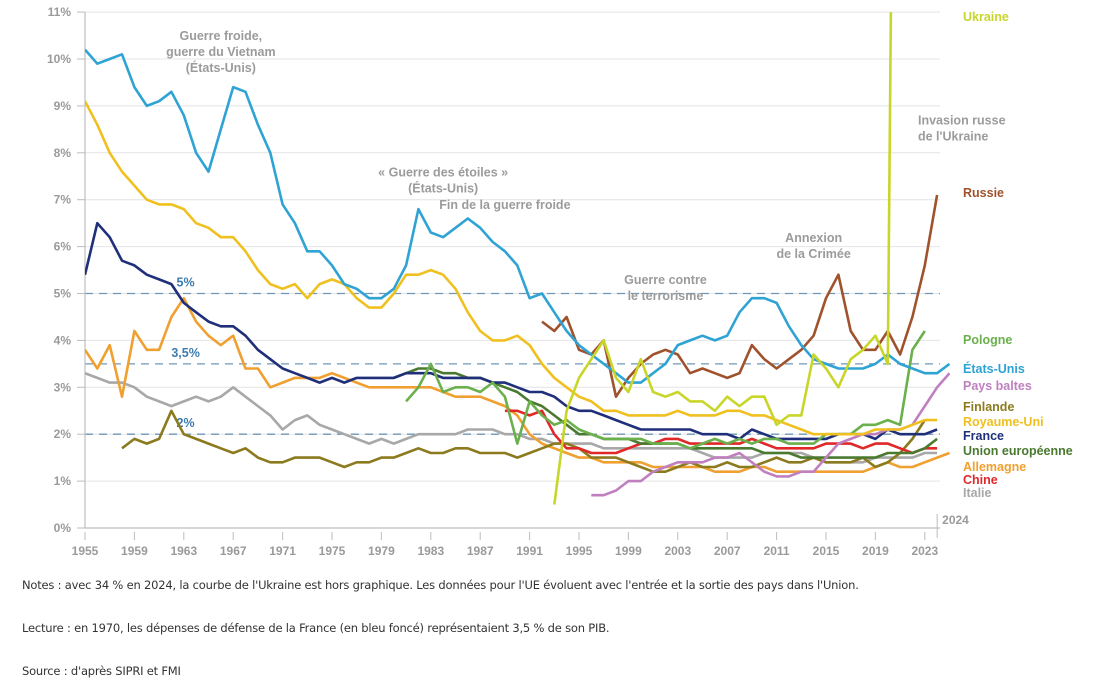  I want to click on y-tick-label: 9%, so click(63, 106).